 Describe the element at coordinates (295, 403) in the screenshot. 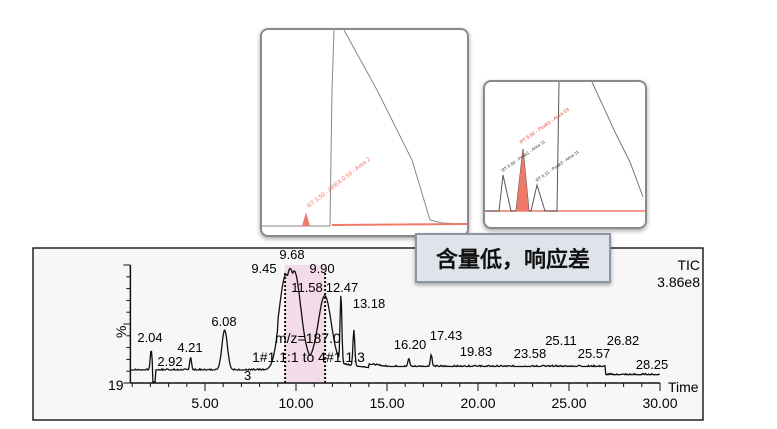

I see `x-tick-label: 10.00` at that location.